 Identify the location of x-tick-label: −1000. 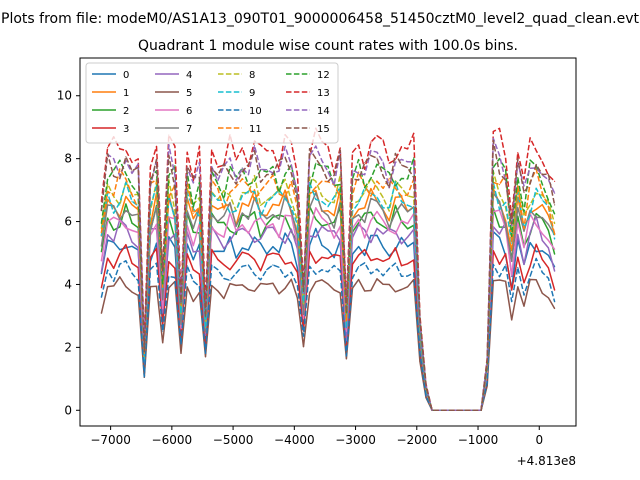
(478, 440).